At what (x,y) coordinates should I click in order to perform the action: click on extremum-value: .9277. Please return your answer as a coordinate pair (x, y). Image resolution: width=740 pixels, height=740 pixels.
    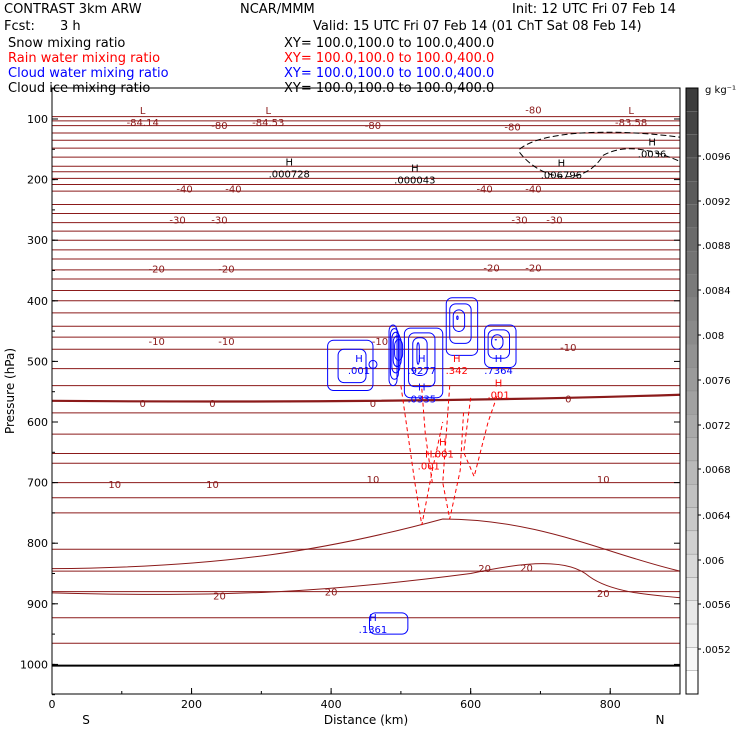
    Looking at the image, I should click on (422, 371).